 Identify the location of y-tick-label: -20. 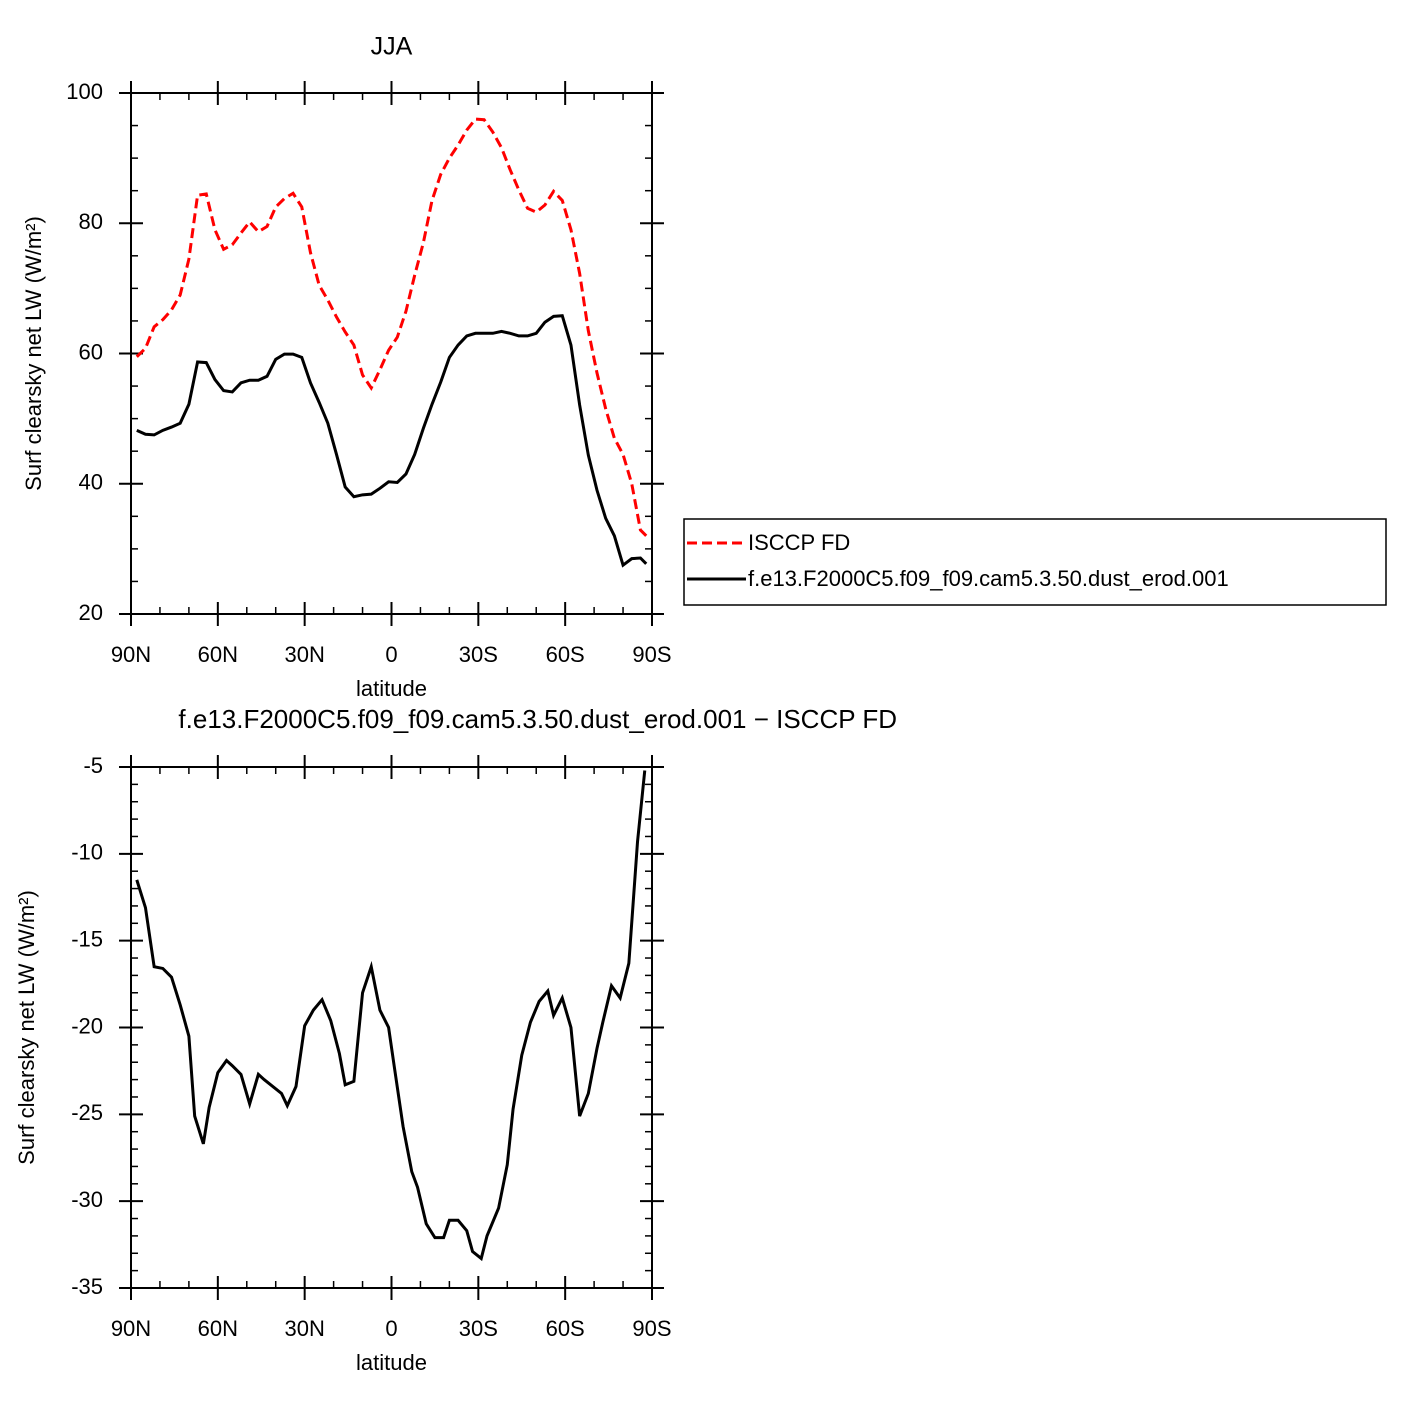
(87, 1025).